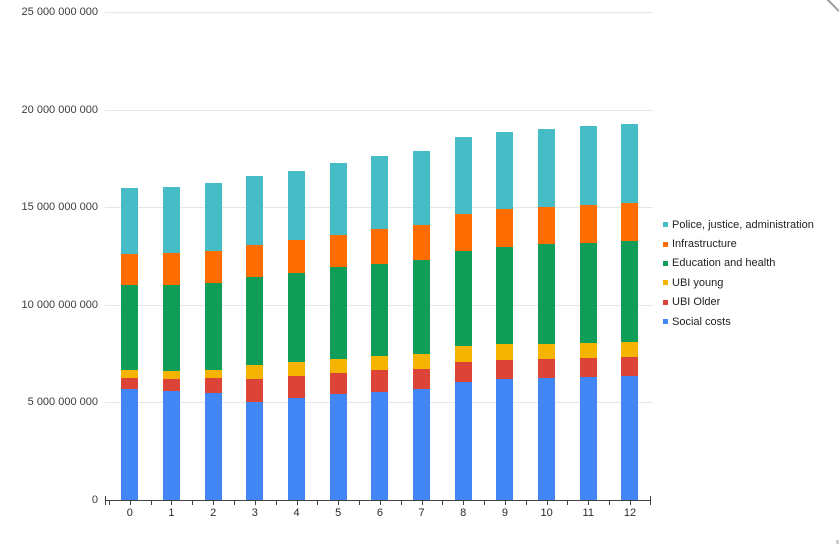 This screenshot has width=839, height=547. I want to click on legend-item-police-justice-administration: Police, justice, administration, so click(738, 224).